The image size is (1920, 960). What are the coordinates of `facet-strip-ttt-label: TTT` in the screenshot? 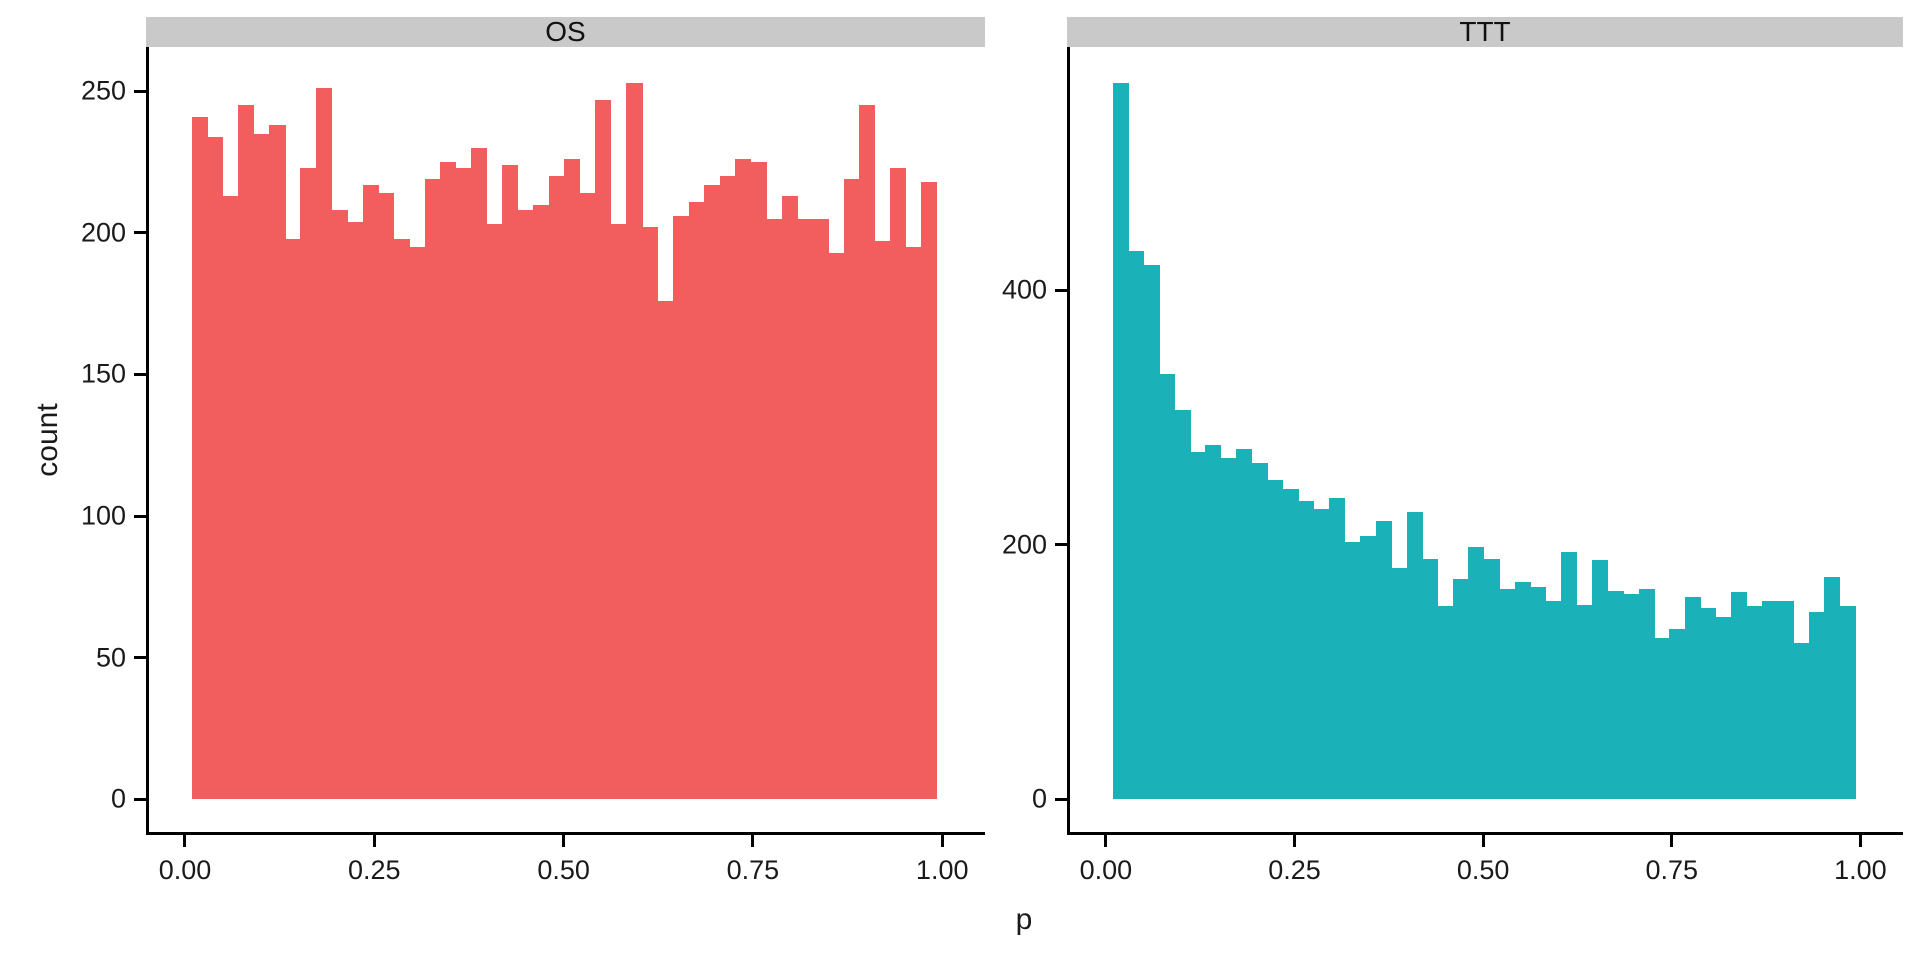 It's located at (1485, 31).